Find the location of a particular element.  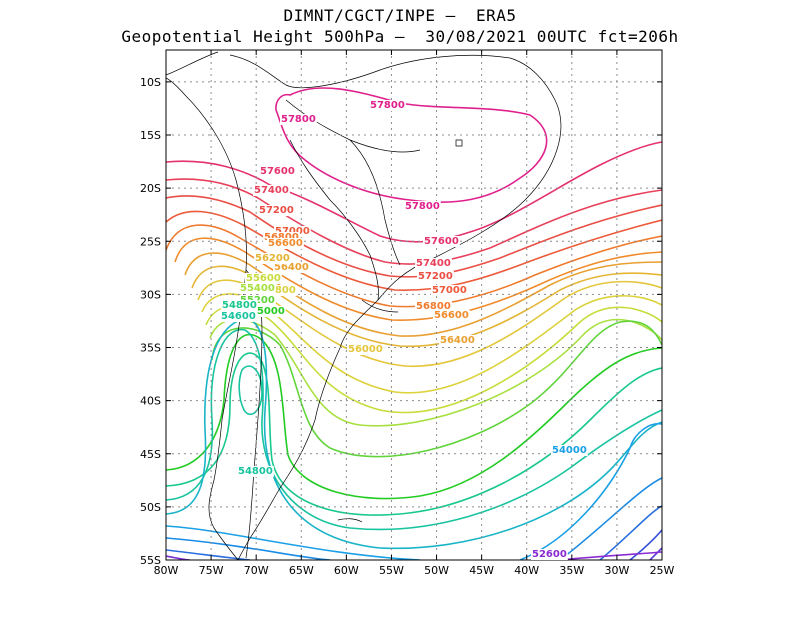

contour-label: 55600 is located at coordinates (263, 278).